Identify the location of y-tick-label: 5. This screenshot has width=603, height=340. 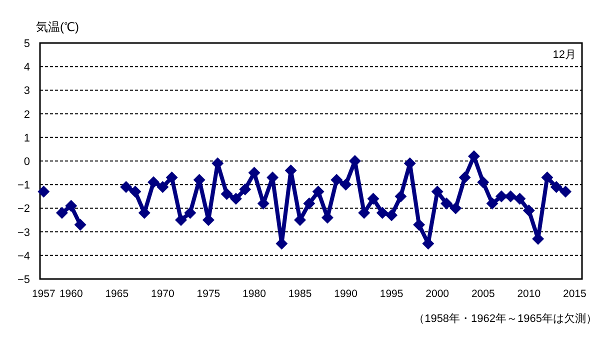
(27, 44).